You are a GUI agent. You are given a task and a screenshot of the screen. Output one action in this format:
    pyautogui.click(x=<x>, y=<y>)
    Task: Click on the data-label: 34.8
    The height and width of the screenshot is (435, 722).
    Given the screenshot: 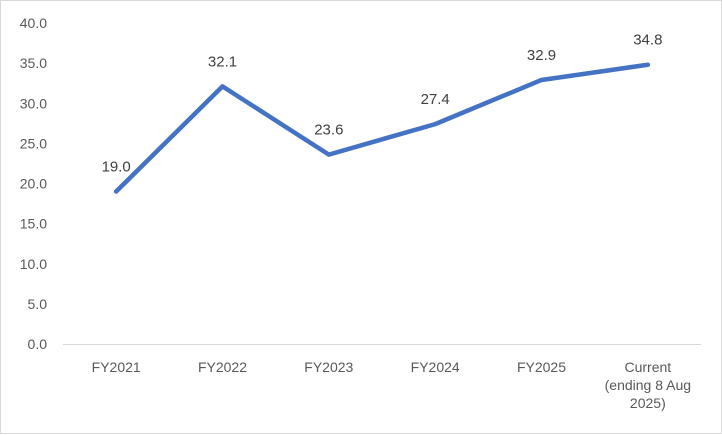 What is the action you would take?
    pyautogui.click(x=647, y=40)
    